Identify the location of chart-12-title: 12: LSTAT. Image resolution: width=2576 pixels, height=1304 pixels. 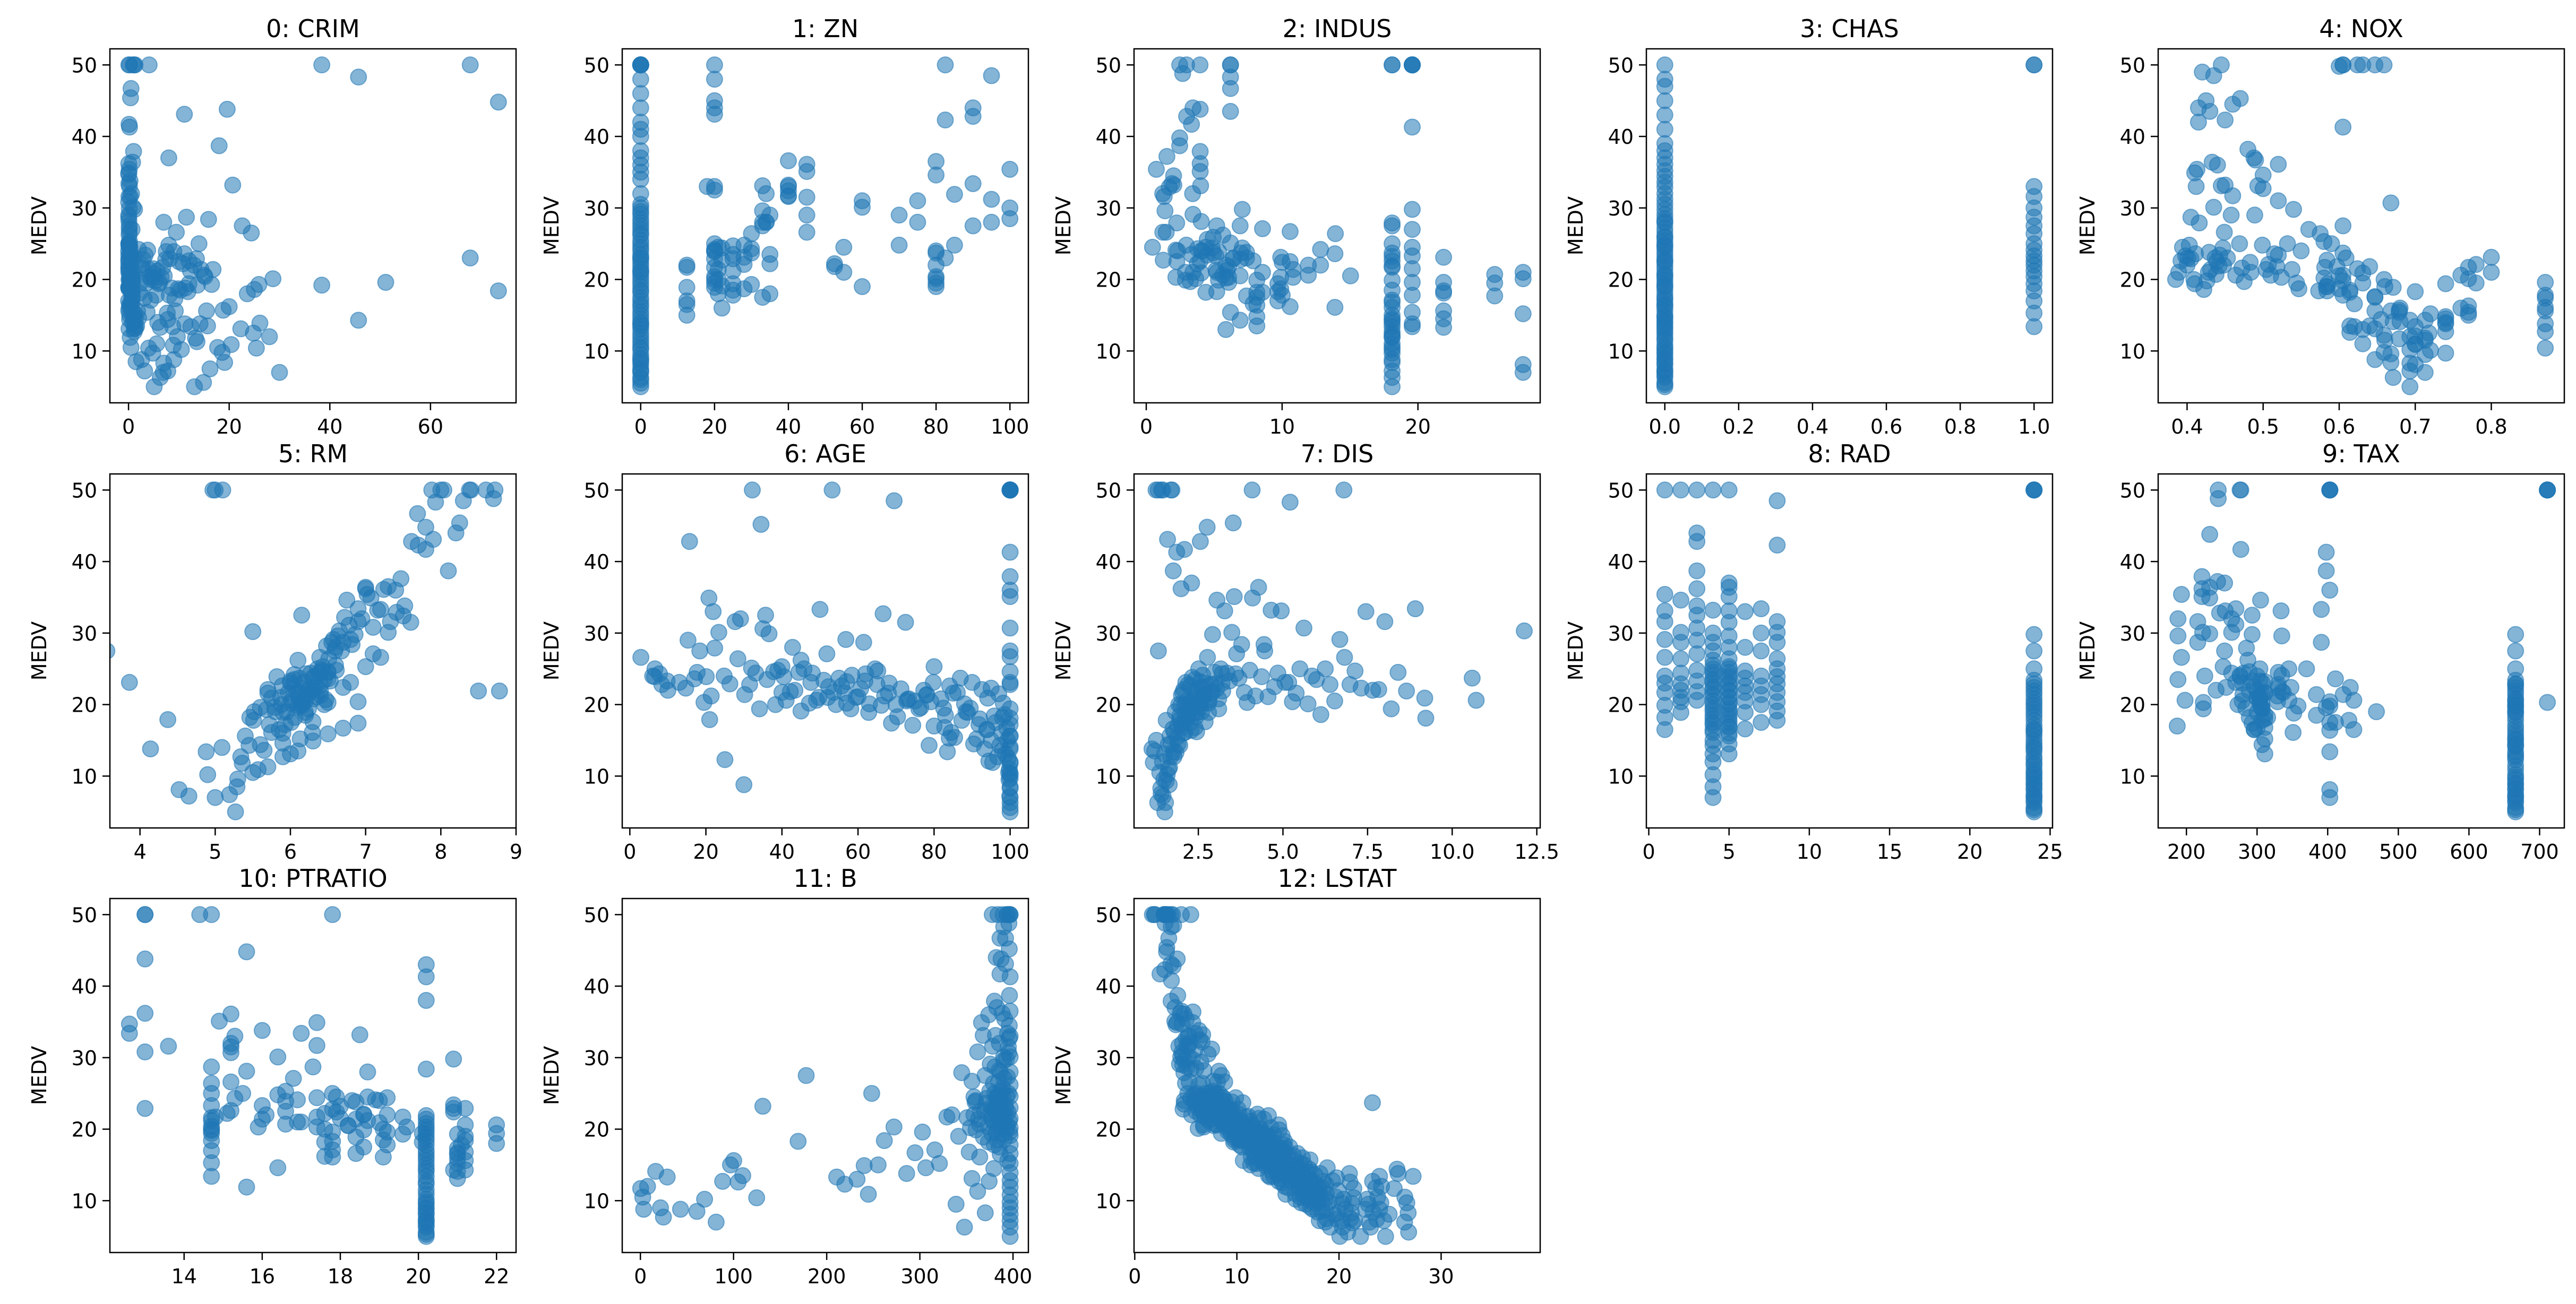
(1337, 879).